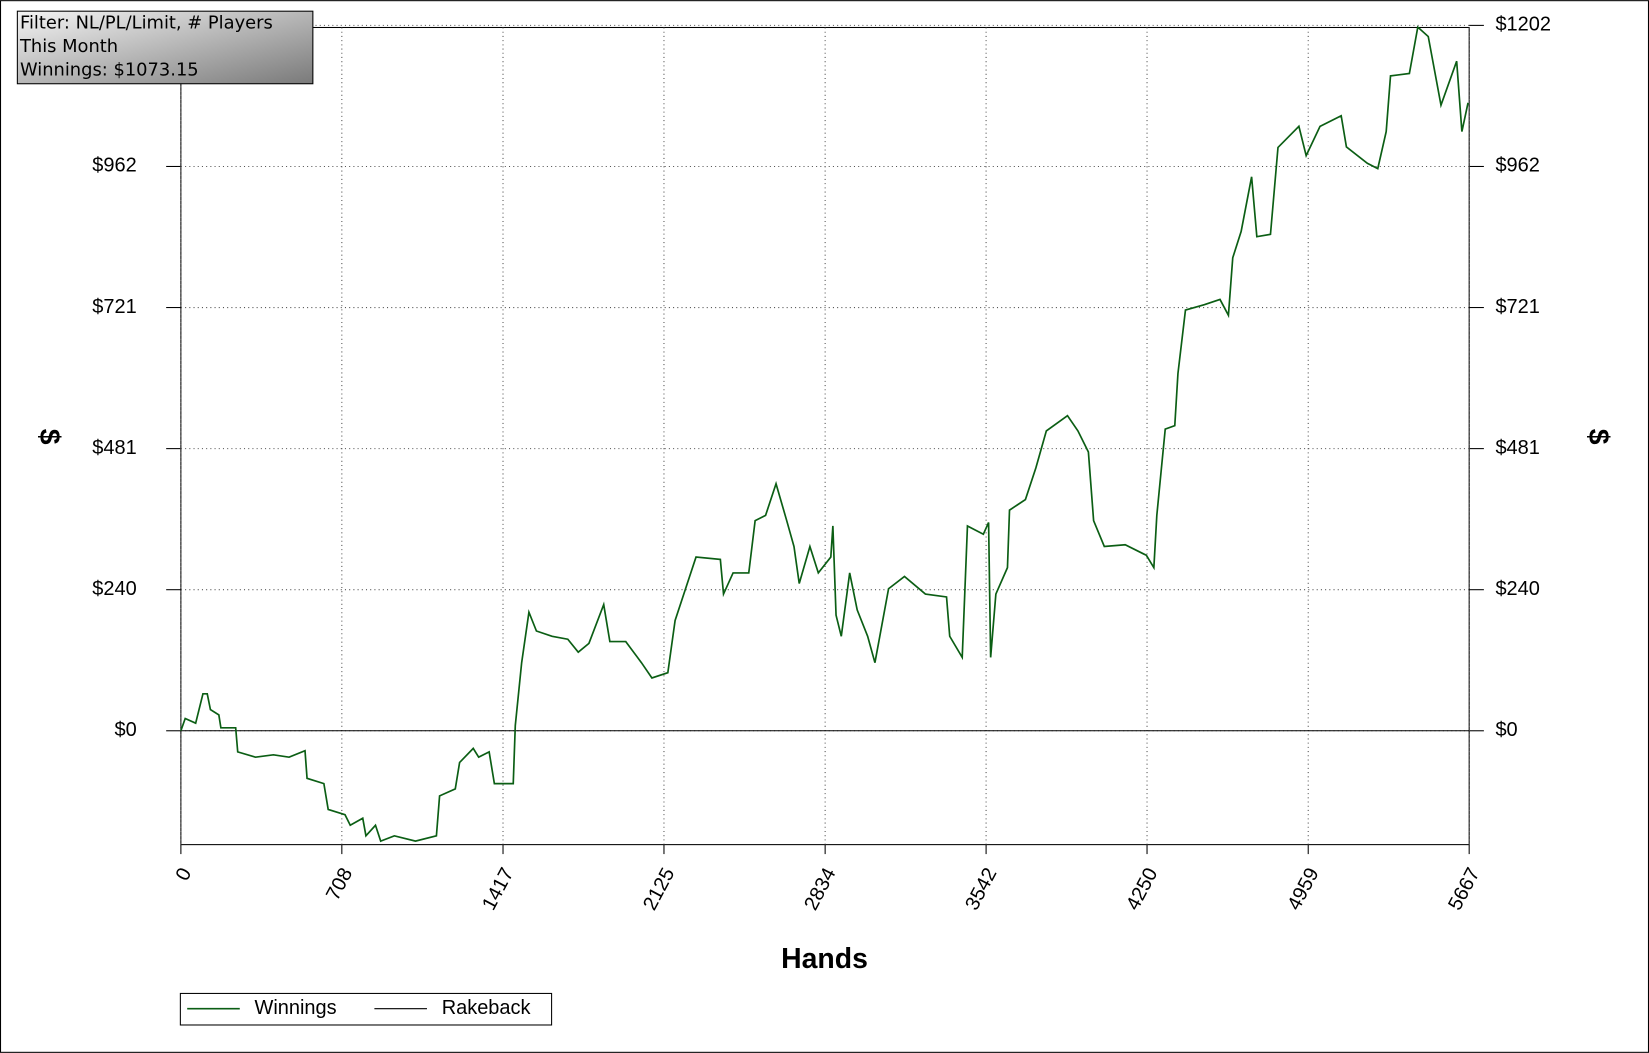 The width and height of the screenshot is (1649, 1053). I want to click on y2-axis-title: $, so click(1598, 437).